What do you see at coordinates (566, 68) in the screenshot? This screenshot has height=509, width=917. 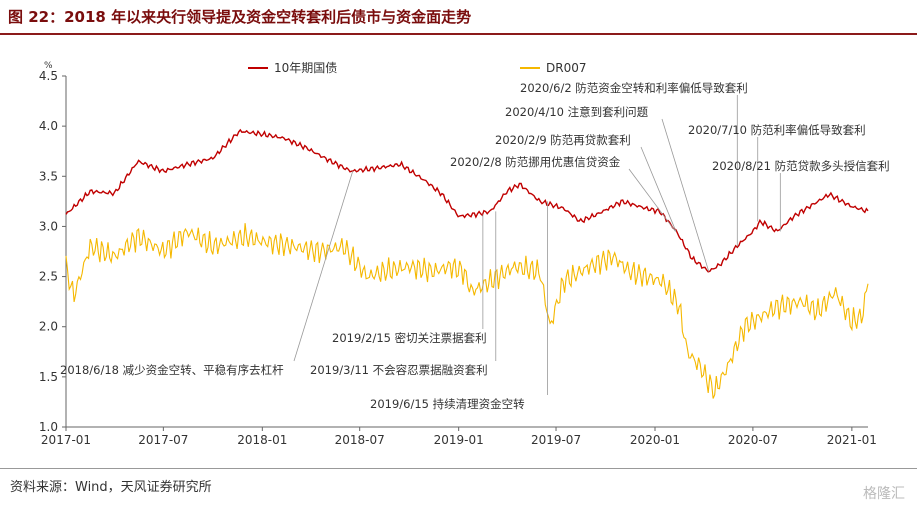 I see `legend-label: DR007` at bounding box center [566, 68].